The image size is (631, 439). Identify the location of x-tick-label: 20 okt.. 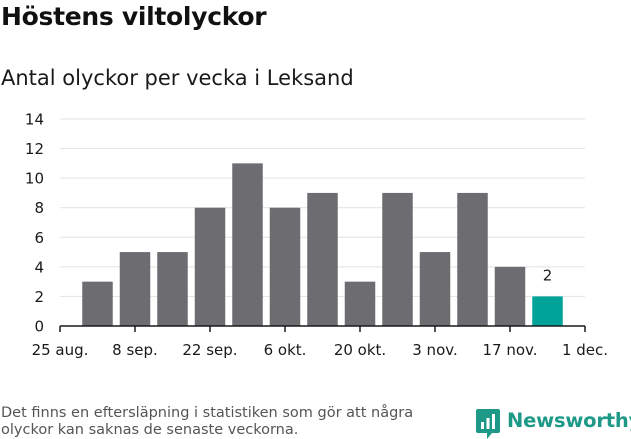
(360, 350).